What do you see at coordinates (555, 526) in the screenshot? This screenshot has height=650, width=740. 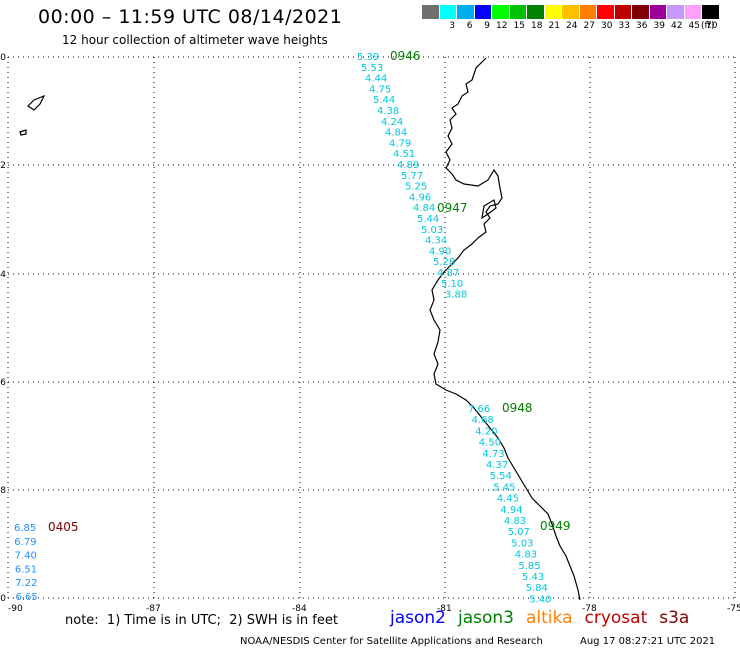 I see `track-time-label: 0949` at bounding box center [555, 526].